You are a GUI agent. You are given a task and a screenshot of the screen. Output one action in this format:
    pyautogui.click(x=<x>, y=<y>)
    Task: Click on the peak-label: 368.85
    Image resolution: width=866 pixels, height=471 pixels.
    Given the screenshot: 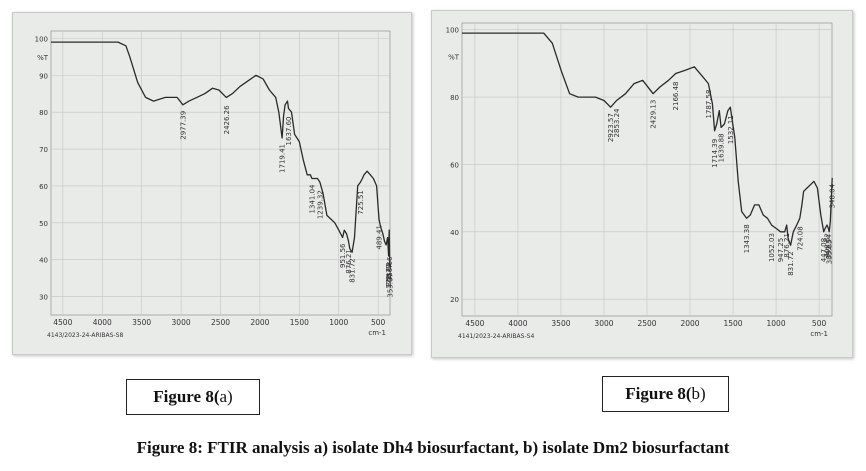 What is the action you would take?
    pyautogui.click(x=389, y=274)
    